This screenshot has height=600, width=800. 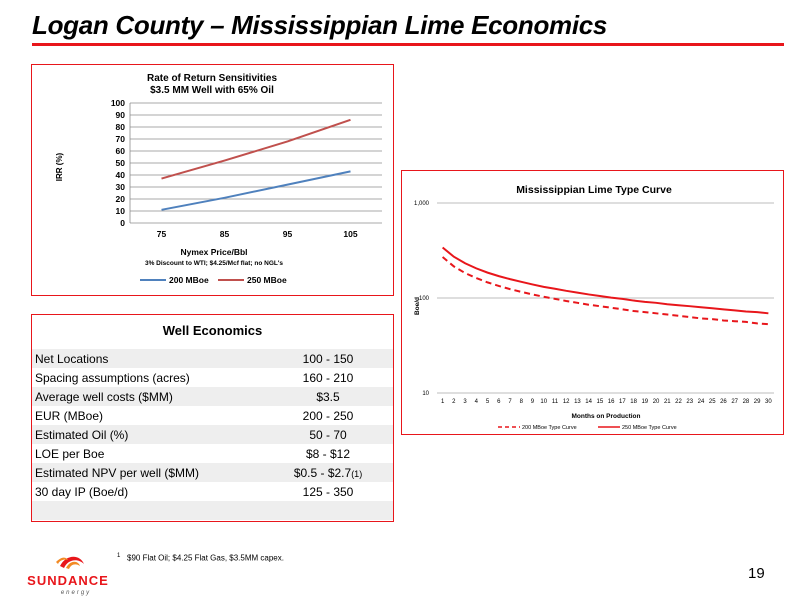 What do you see at coordinates (678, 402) in the screenshot?
I see `type-curve-x-tick-label: 22` at bounding box center [678, 402].